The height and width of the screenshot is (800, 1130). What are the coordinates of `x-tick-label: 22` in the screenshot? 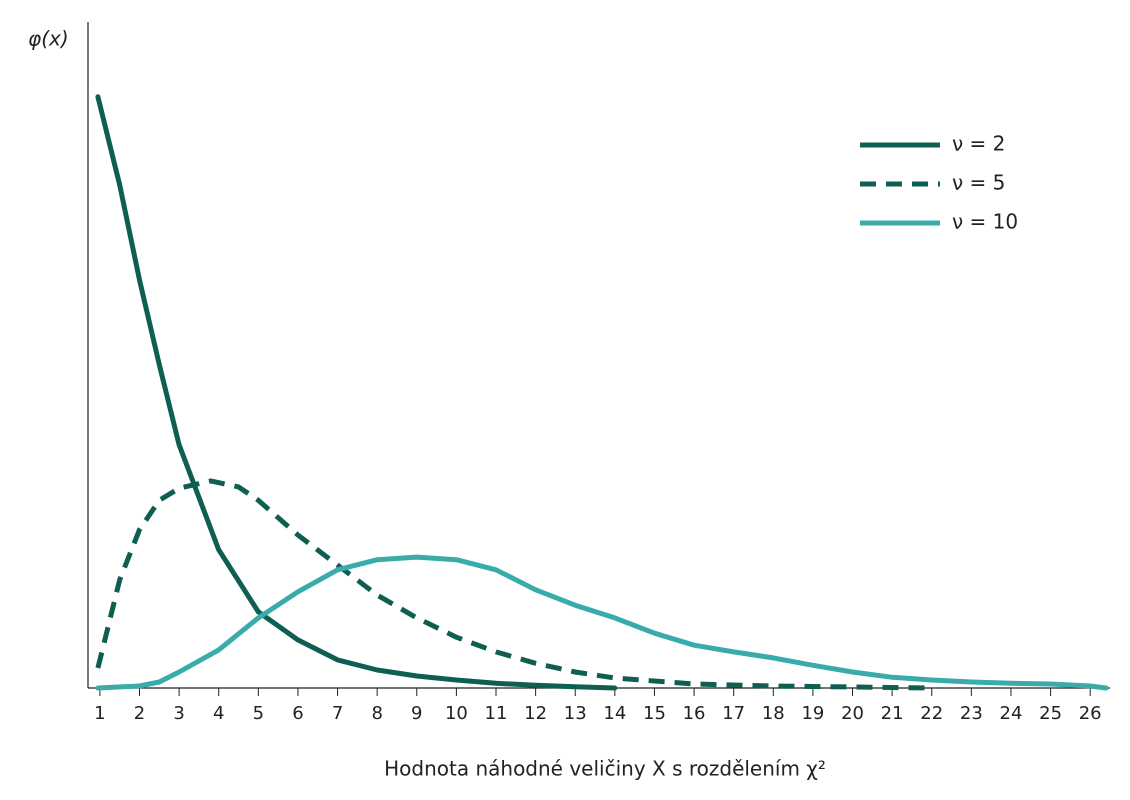 It's located at (931, 713).